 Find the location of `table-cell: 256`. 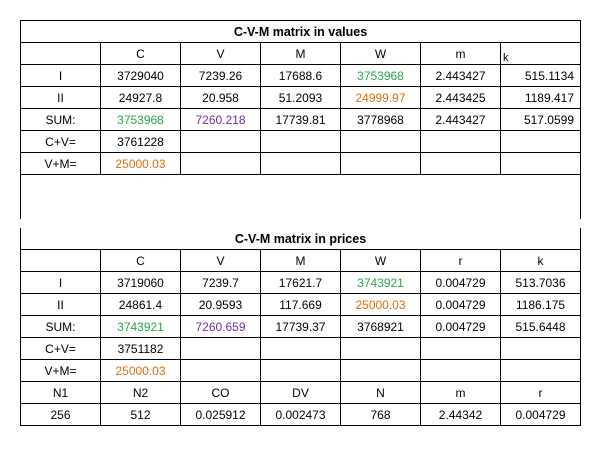

table-cell: 256 is located at coordinates (60, 414).